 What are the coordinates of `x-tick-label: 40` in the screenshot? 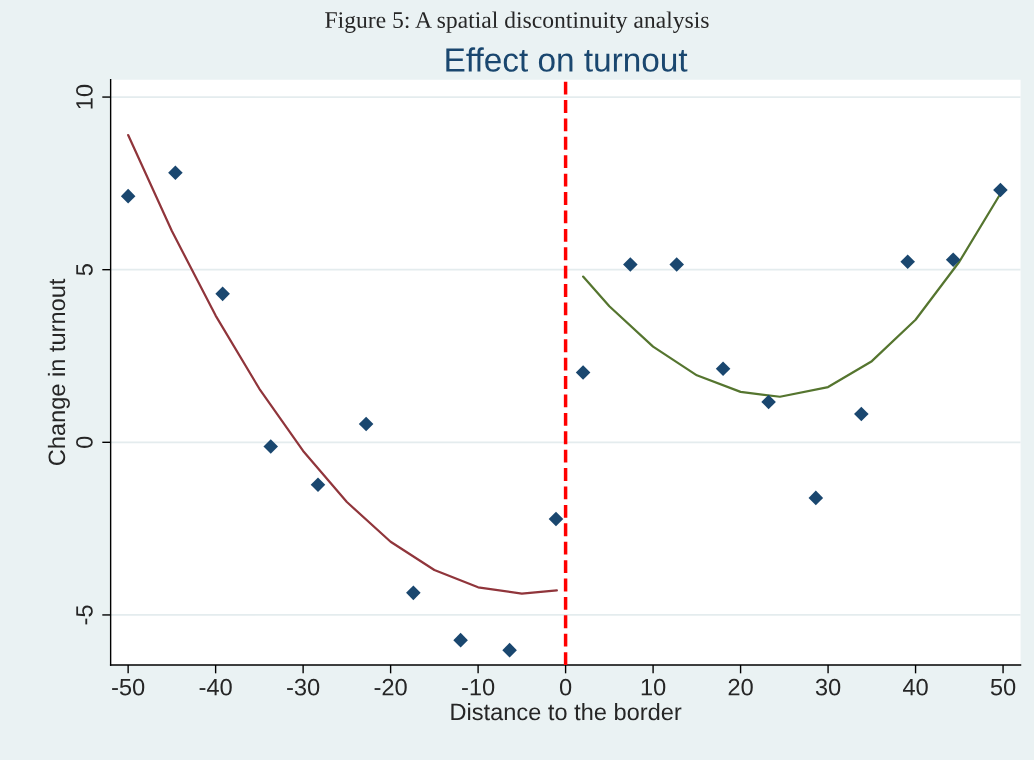 It's located at (915, 687).